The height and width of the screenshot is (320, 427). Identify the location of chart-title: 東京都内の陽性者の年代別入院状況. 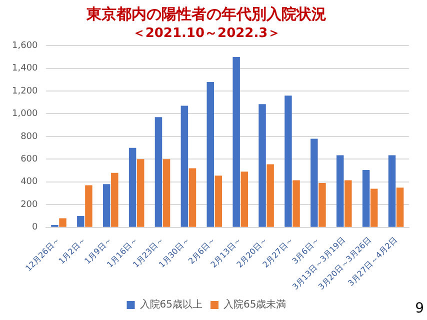
(206, 13).